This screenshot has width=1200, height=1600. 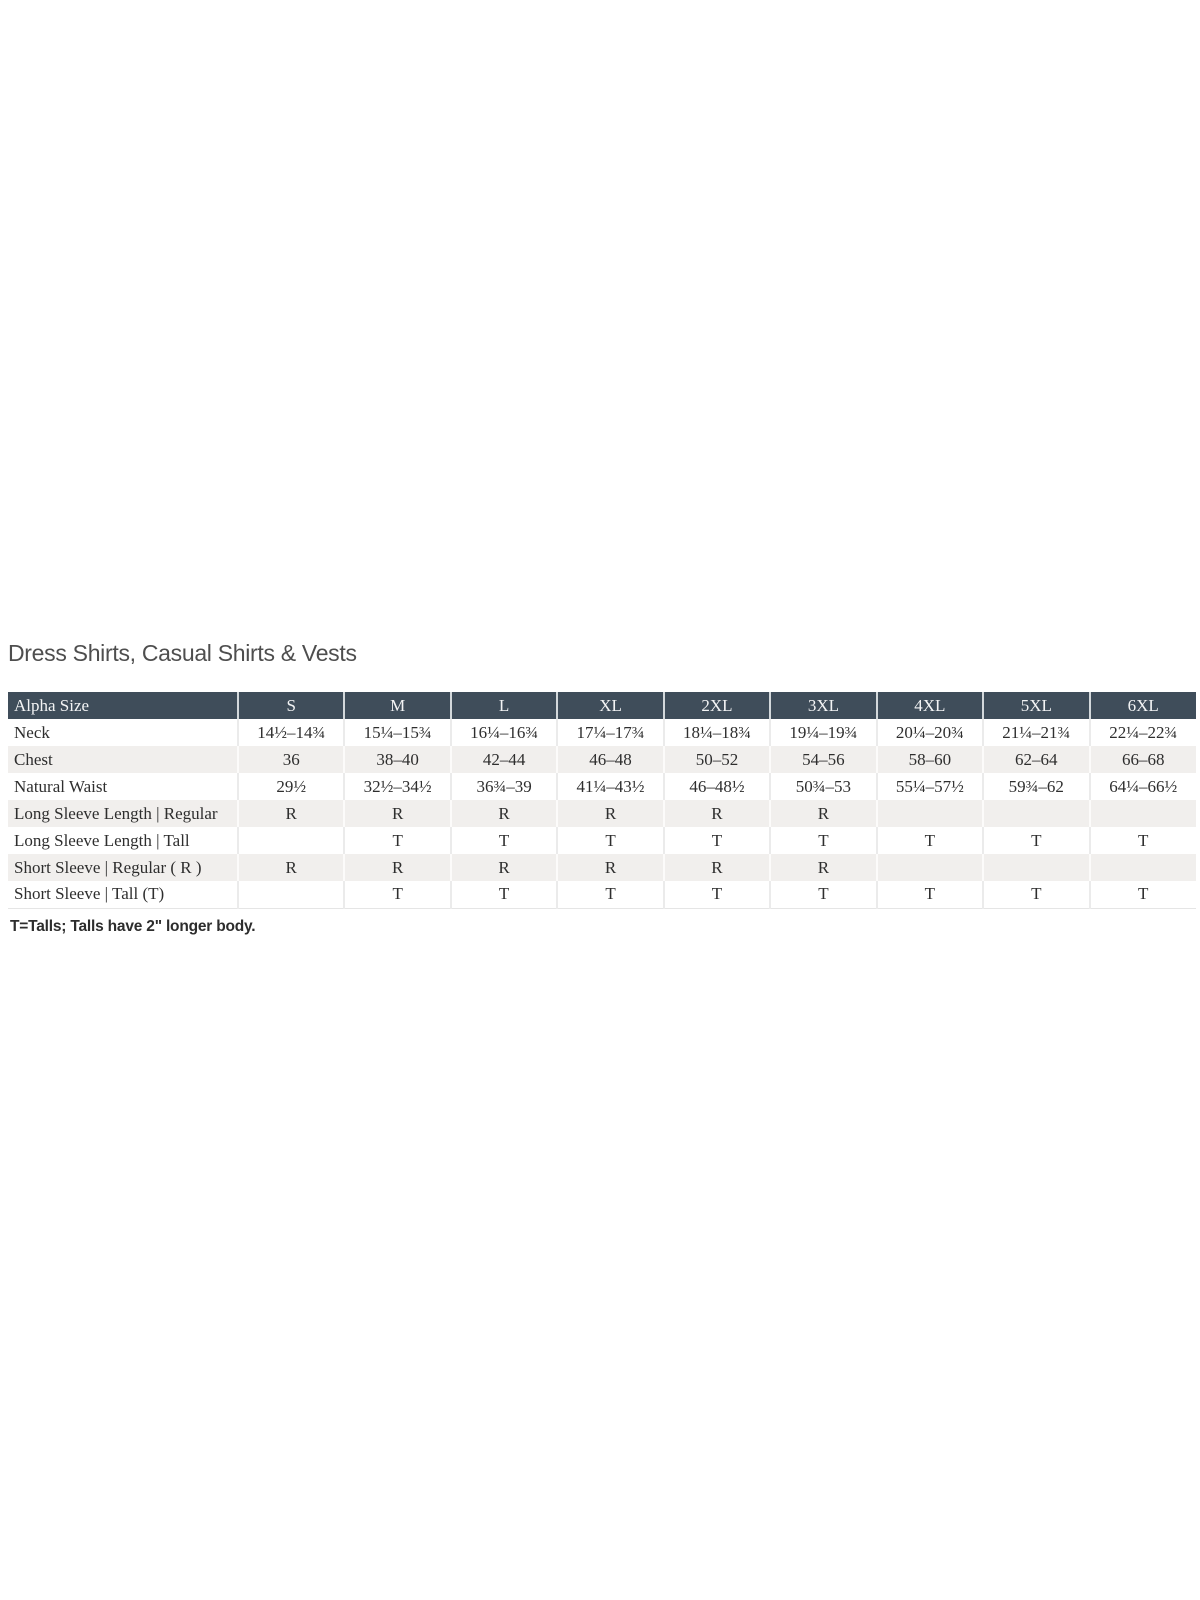 I want to click on footnote: T=Talls; Talls have 2" longer body., so click(x=133, y=926).